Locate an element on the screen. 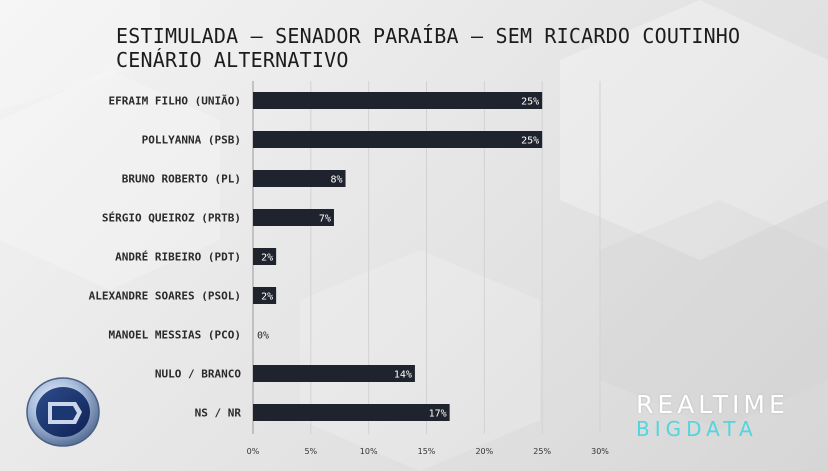 The image size is (828, 471). bar-value-label: 17% is located at coordinates (438, 414).